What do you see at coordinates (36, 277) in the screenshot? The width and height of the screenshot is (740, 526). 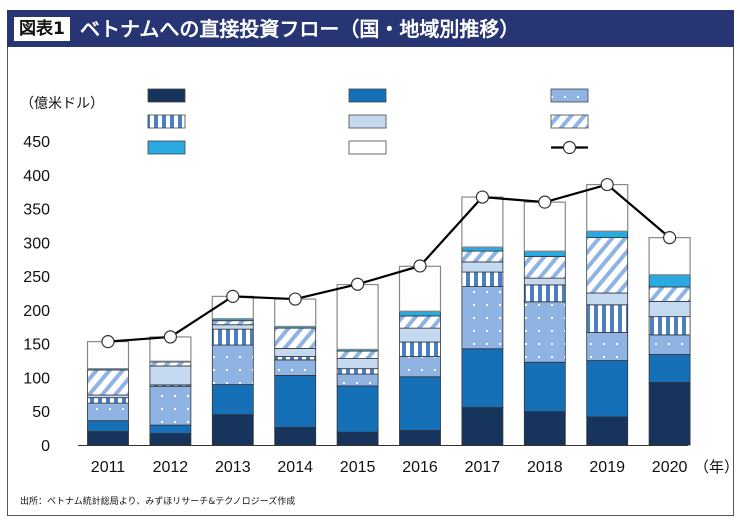 I see `y-tick-label: 250` at bounding box center [36, 277].